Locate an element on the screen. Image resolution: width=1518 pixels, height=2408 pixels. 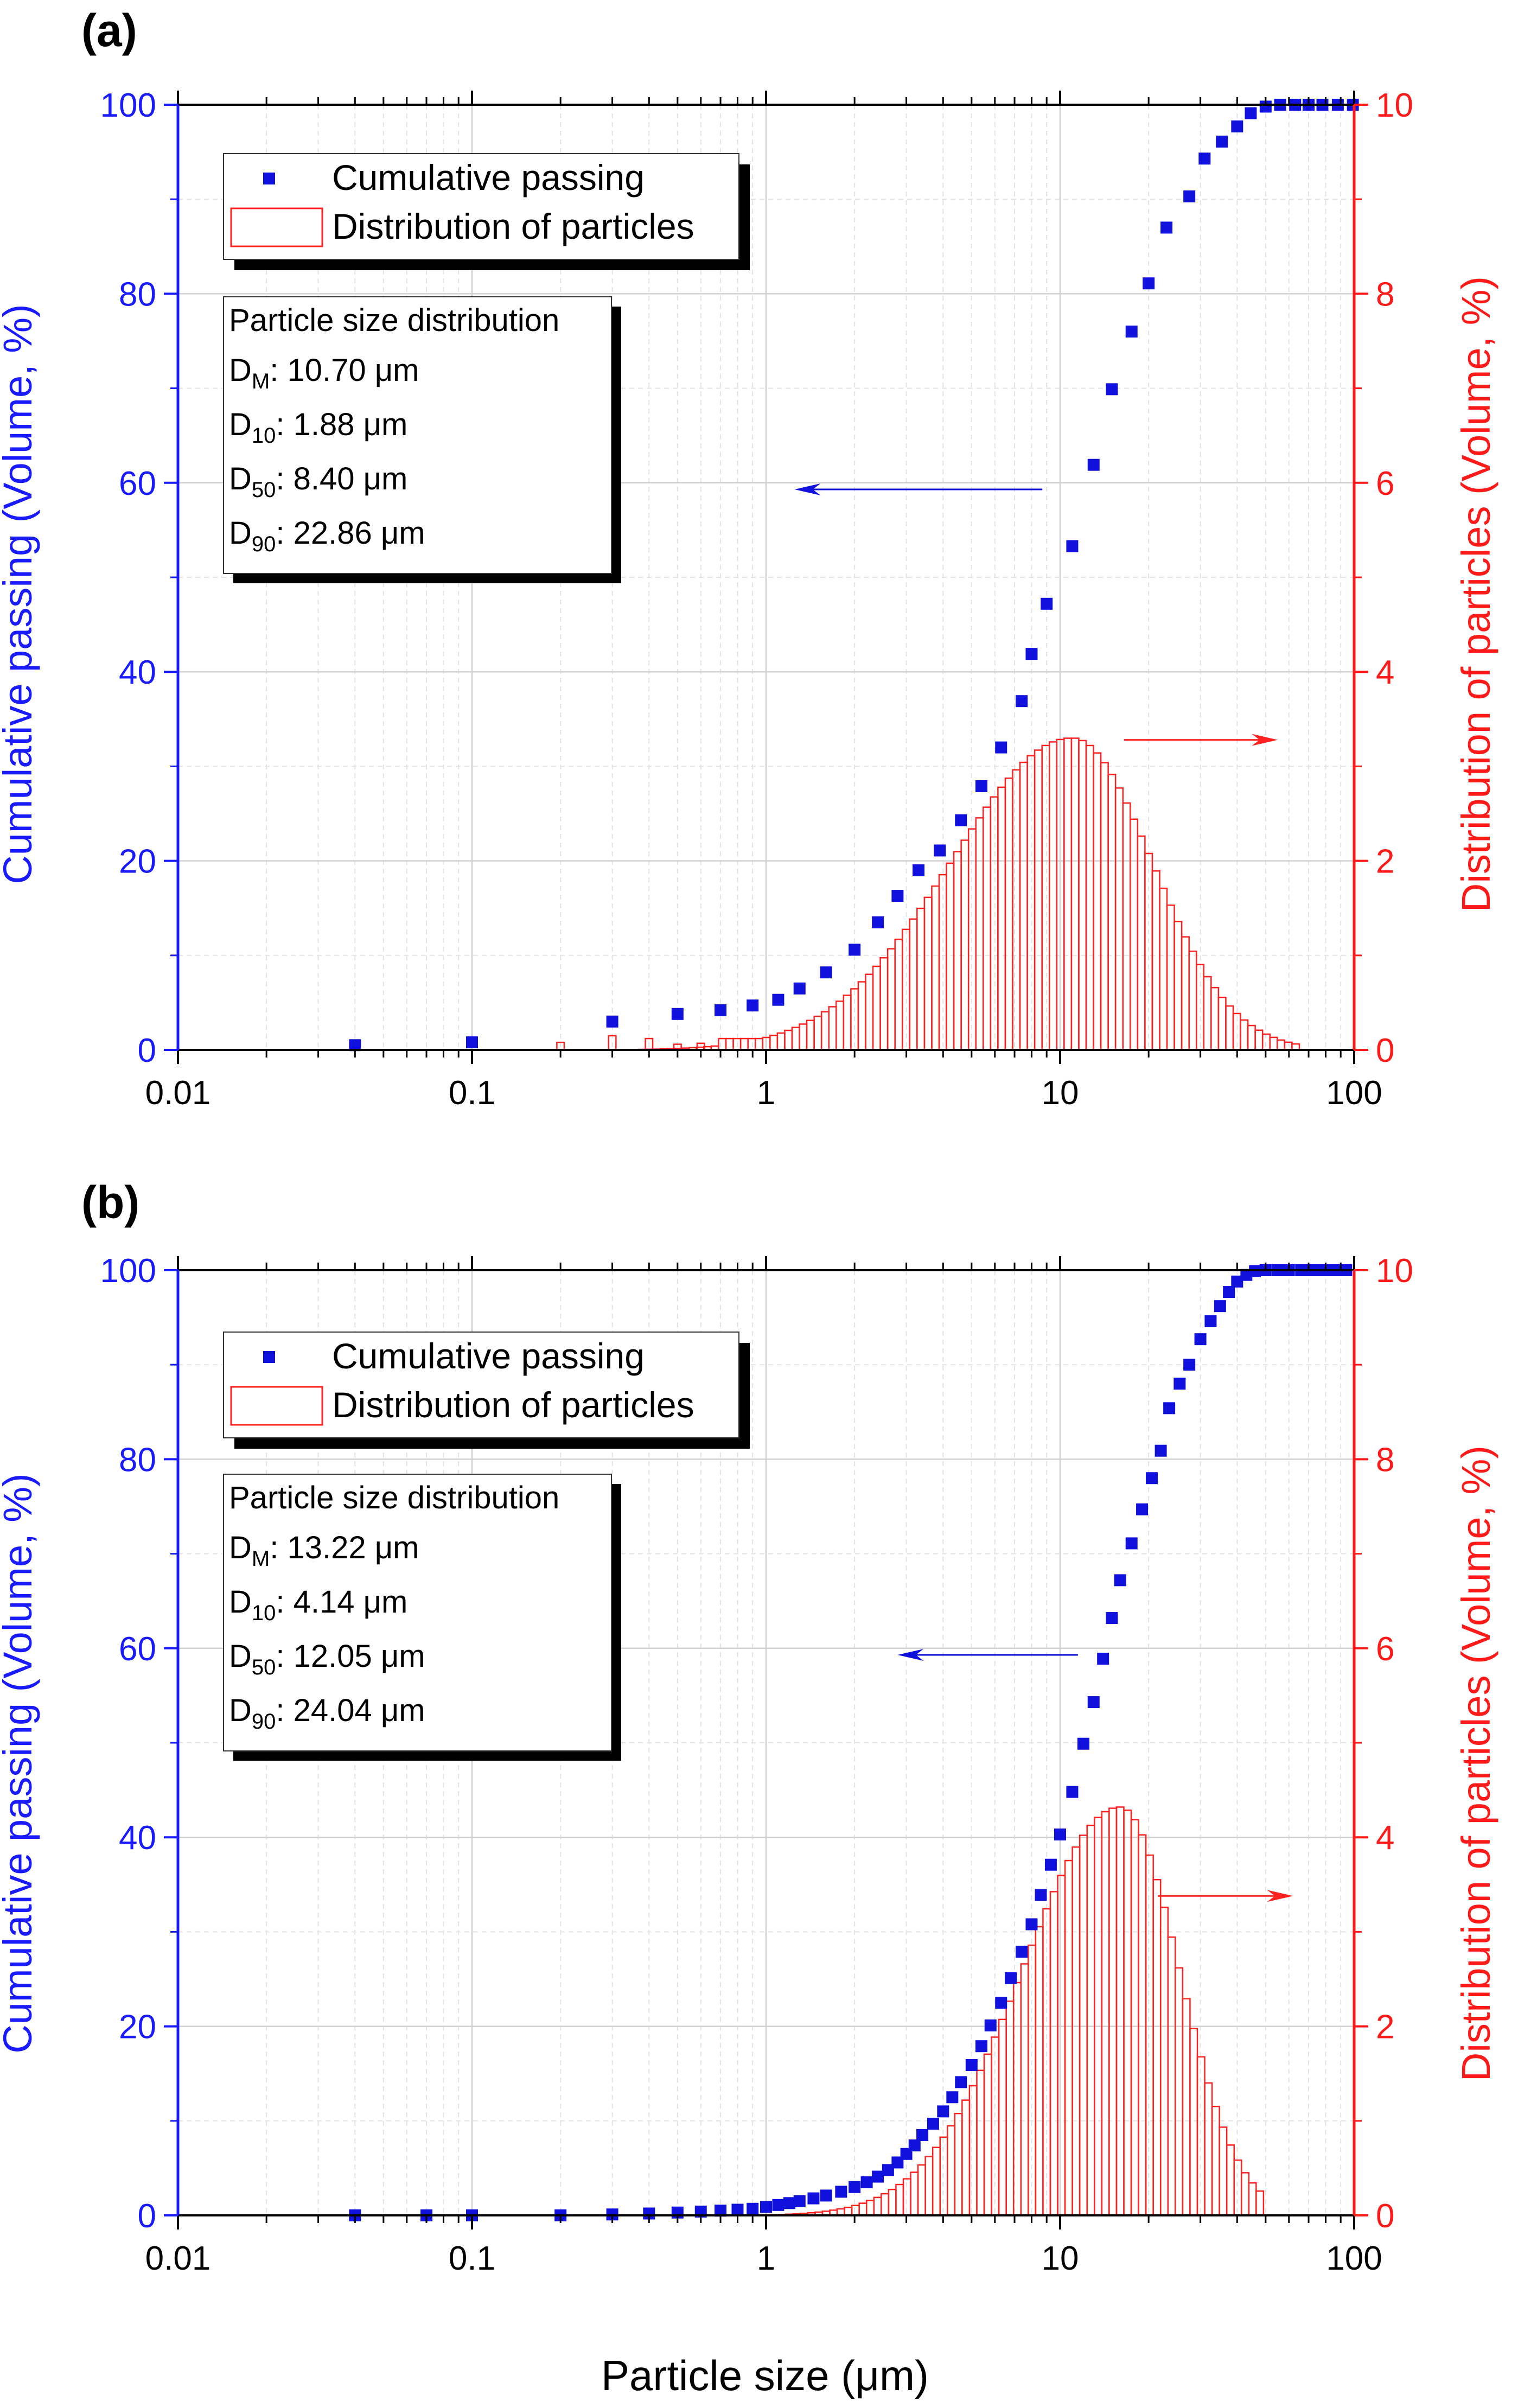
stat-dm: DM: 13.22 μm is located at coordinates (324, 1550).